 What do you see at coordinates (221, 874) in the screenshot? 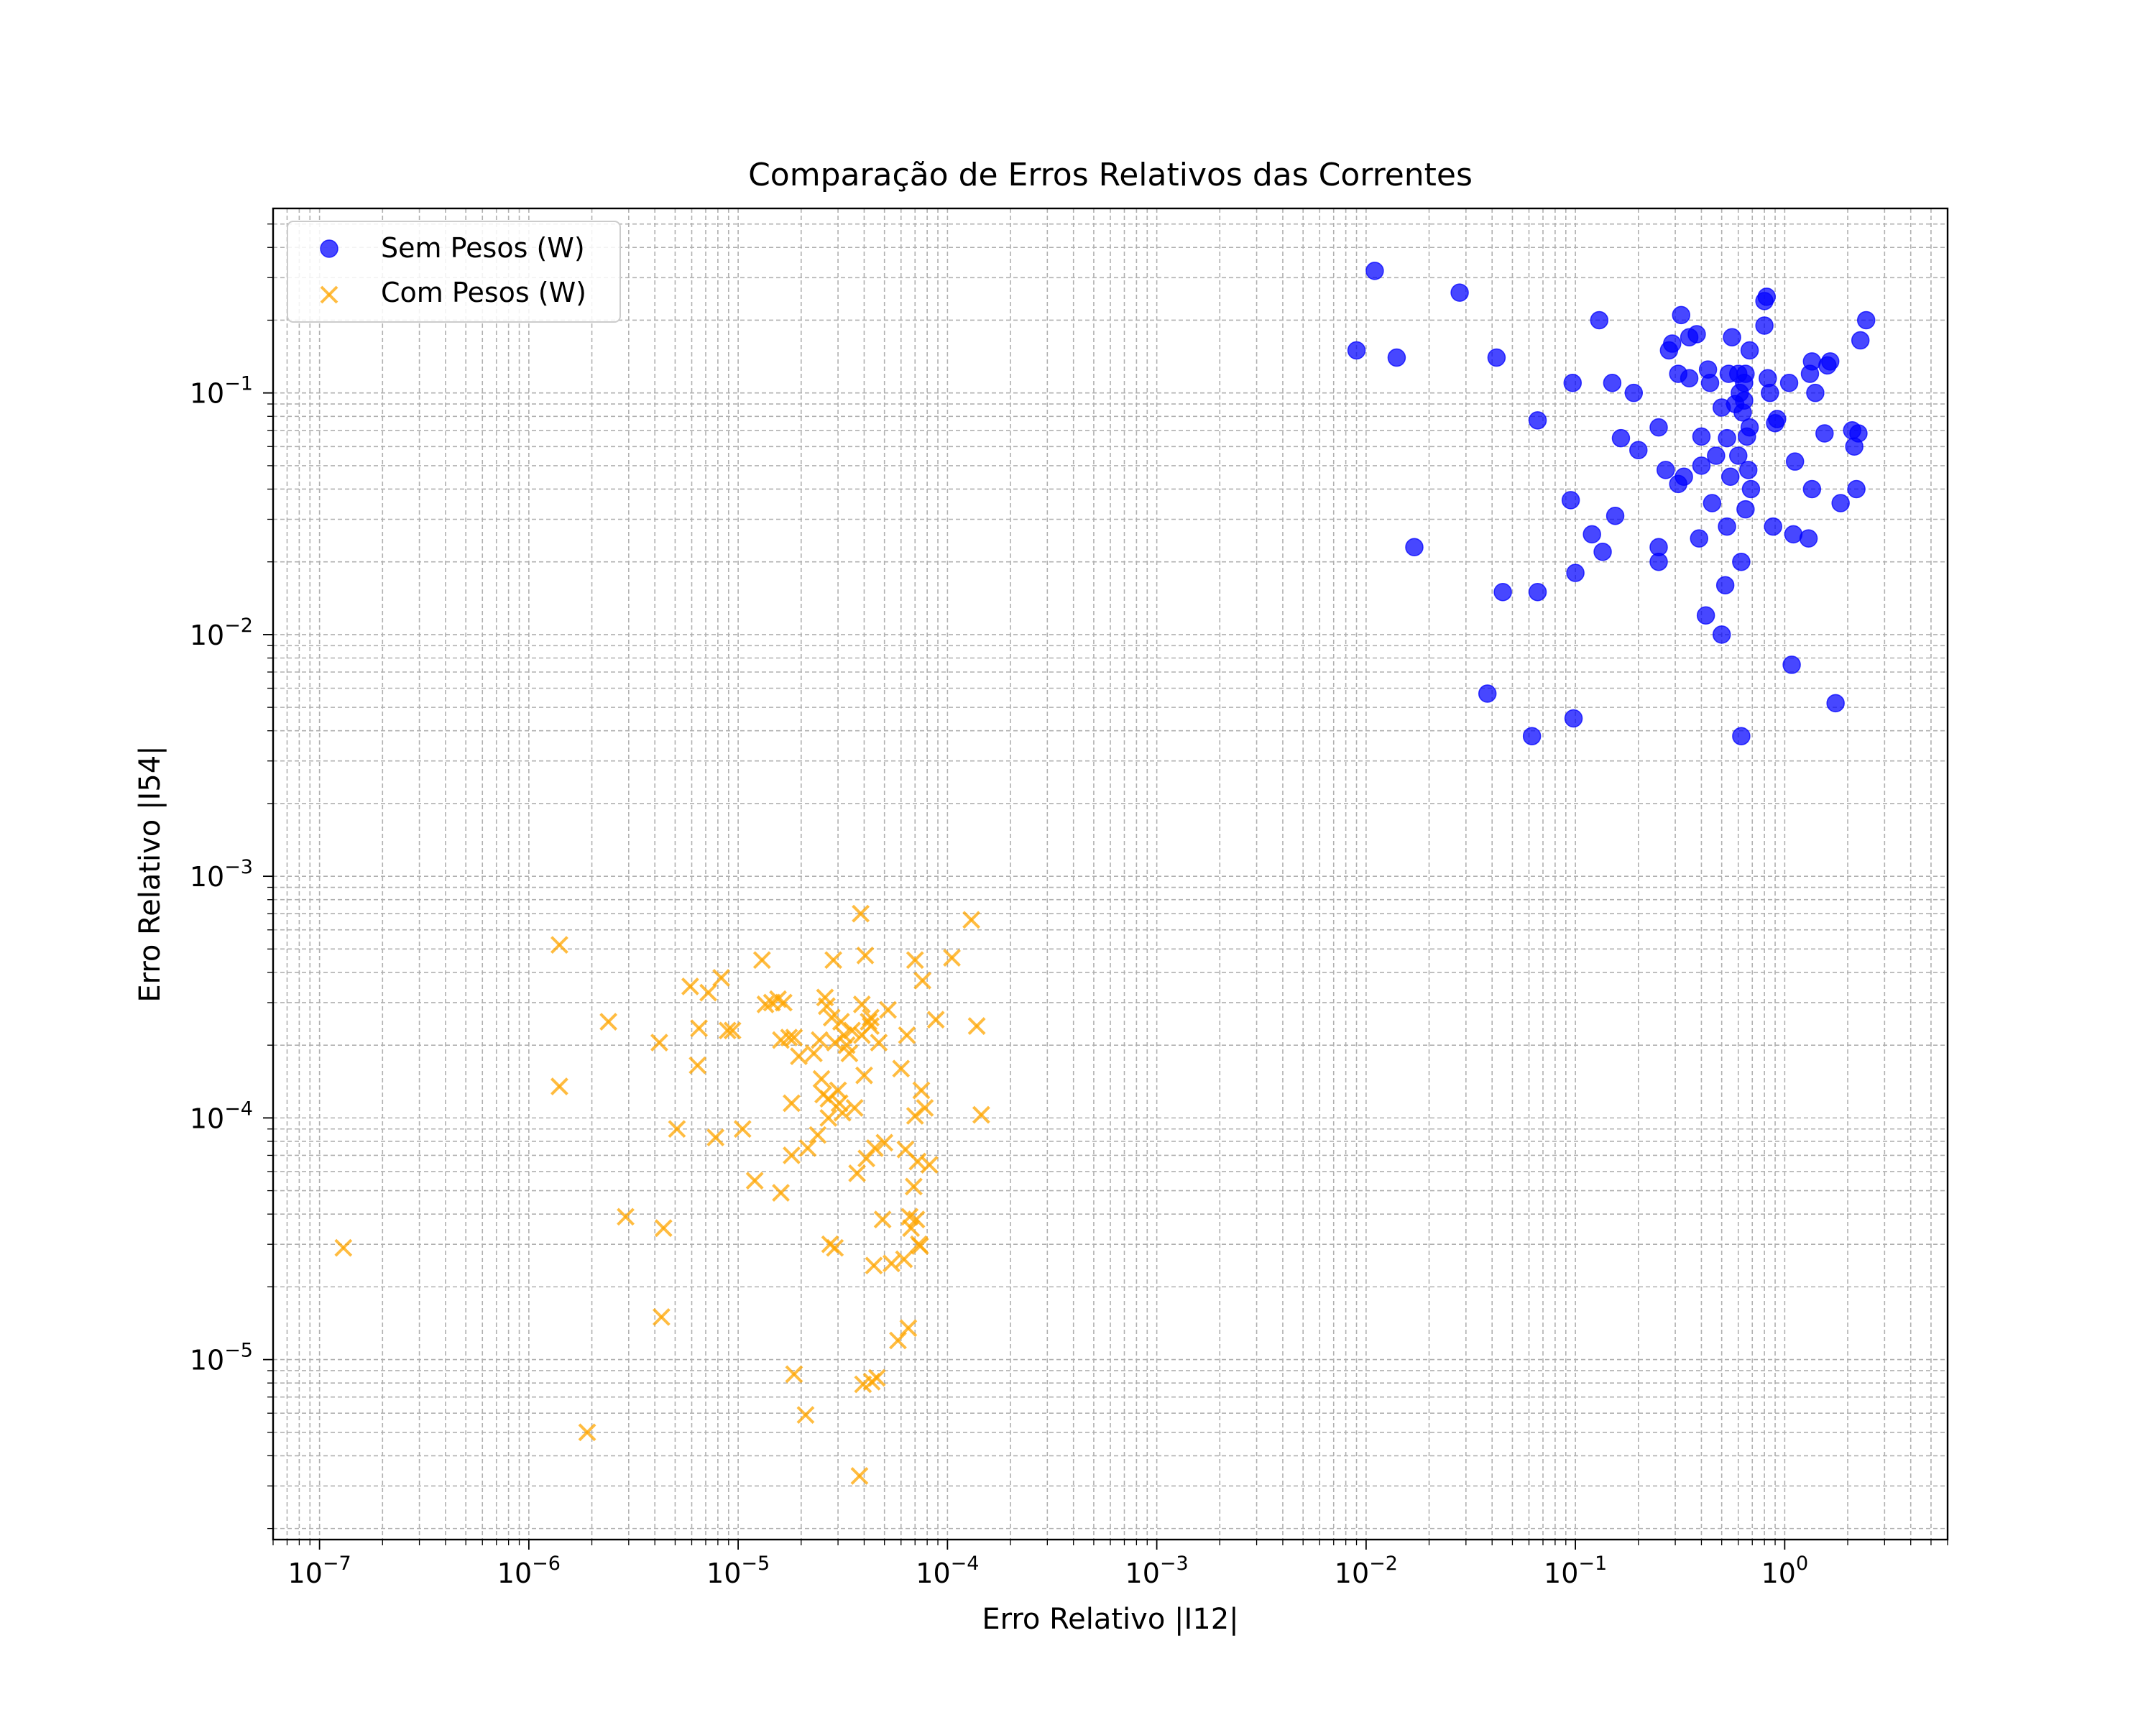
I see `y-tick-label: 10⁻³` at bounding box center [221, 874].